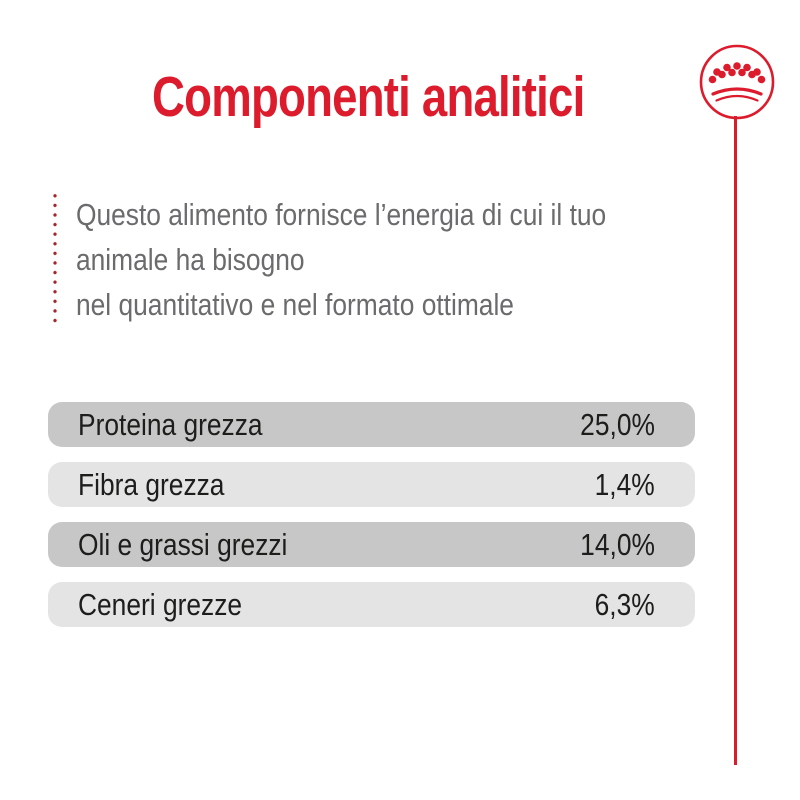  I want to click on table-row: Proteina grezza 25,0%, so click(371, 424).